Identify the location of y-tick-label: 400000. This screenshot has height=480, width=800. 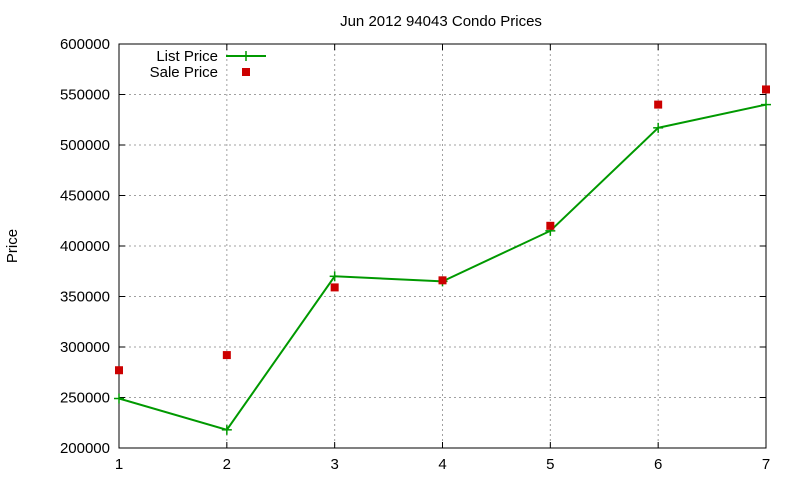
(85, 246).